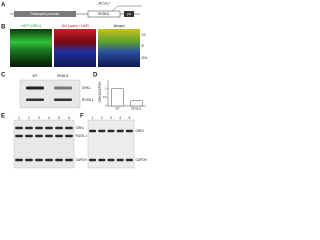 The height and width of the screenshot is (240, 320). Describe the element at coordinates (3, 6) in the screenshot. I see `panel-label: A` at that location.